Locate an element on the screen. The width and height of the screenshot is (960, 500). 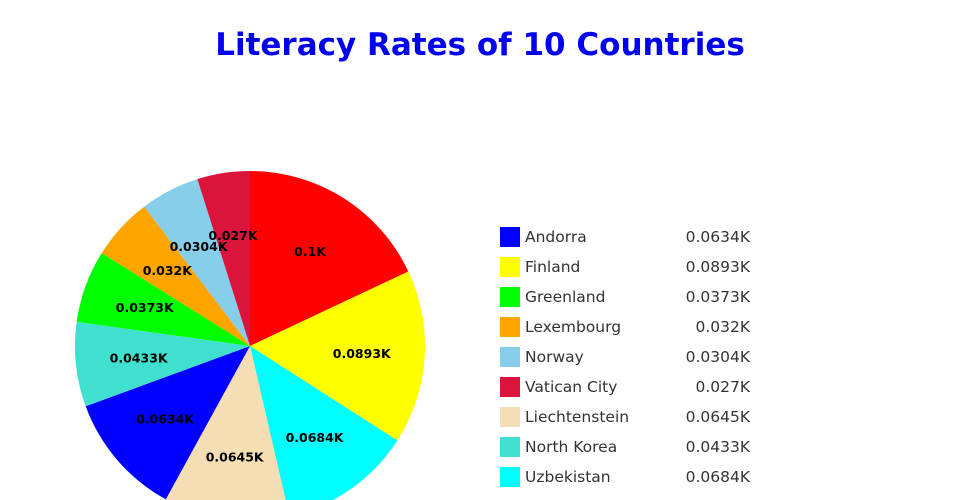
legend-label: Vatican City is located at coordinates (571, 387).